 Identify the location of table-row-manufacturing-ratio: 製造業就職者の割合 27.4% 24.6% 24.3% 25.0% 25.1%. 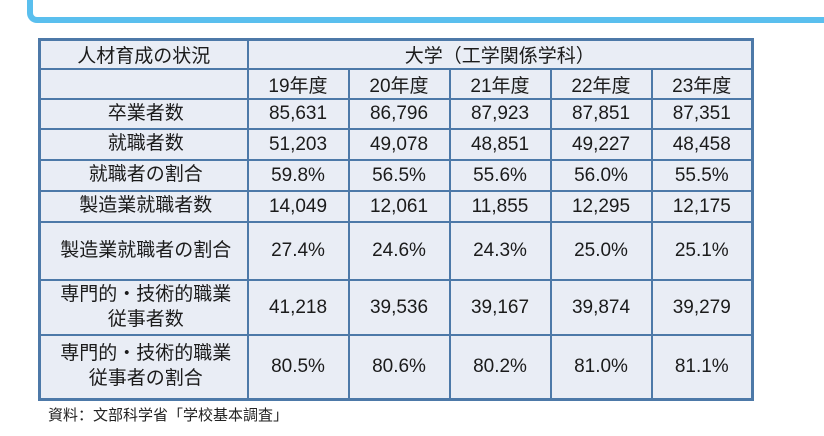
(396, 251).